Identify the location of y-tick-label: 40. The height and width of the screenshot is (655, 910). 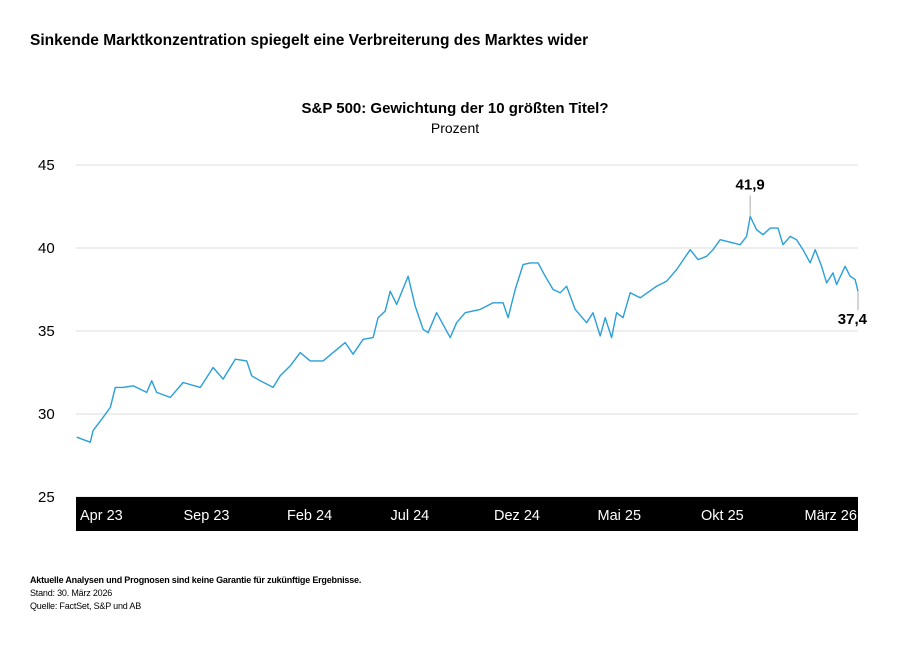
(46, 248).